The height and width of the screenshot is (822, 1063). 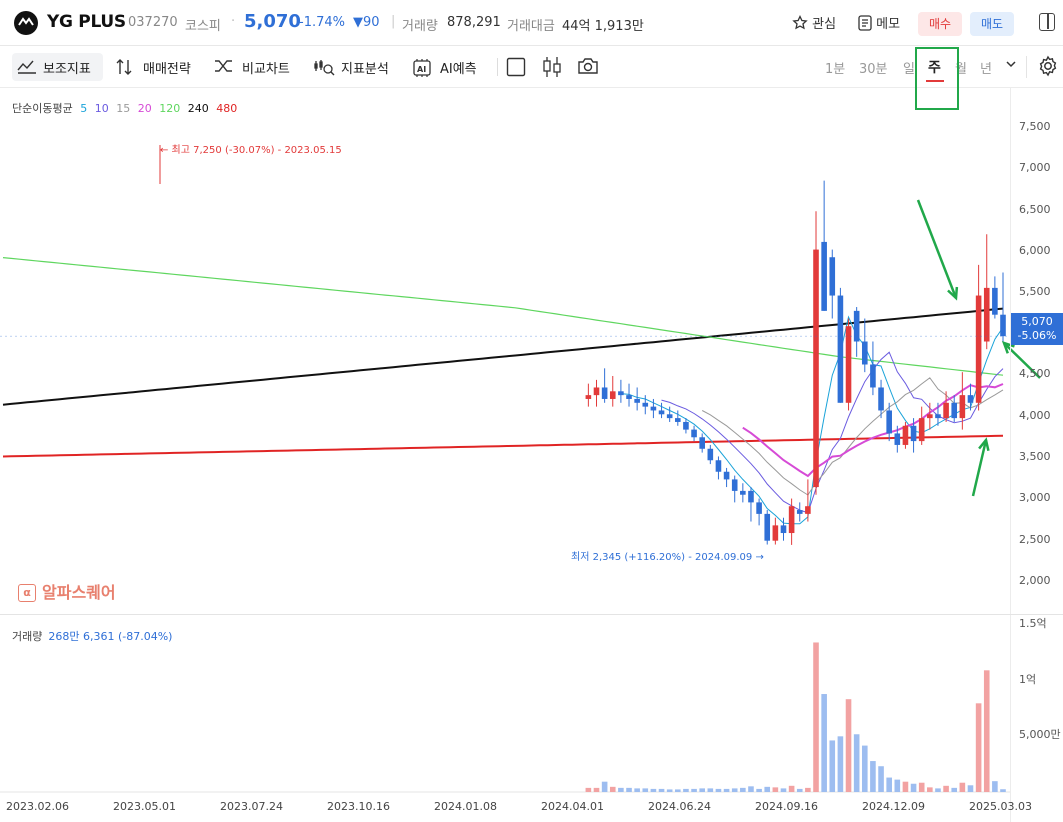 What do you see at coordinates (126, 108) in the screenshot?
I see `ma-legend: 단순이동평균 5 10 15 20 120 240 480` at bounding box center [126, 108].